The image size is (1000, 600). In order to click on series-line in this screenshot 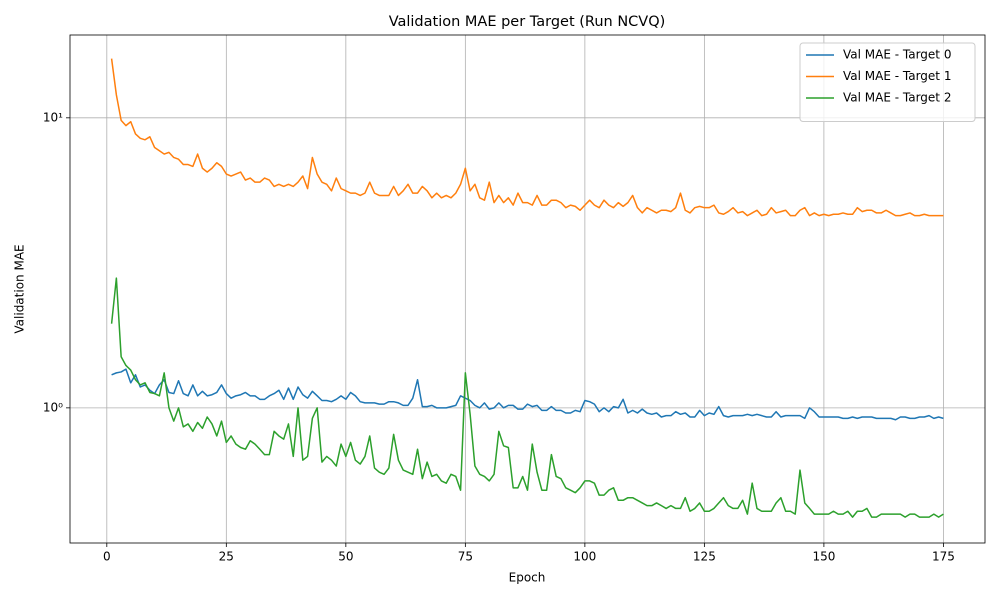, I will do `click(527, 394)`.